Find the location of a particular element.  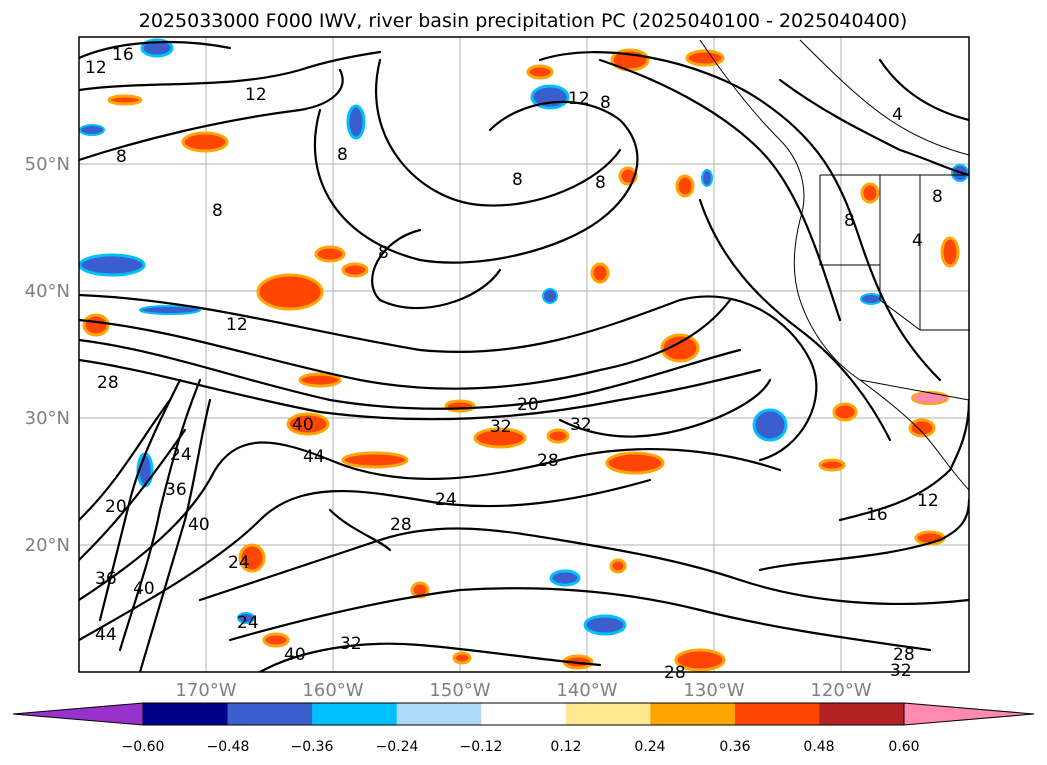

lat-label: 30°N is located at coordinates (47, 418).